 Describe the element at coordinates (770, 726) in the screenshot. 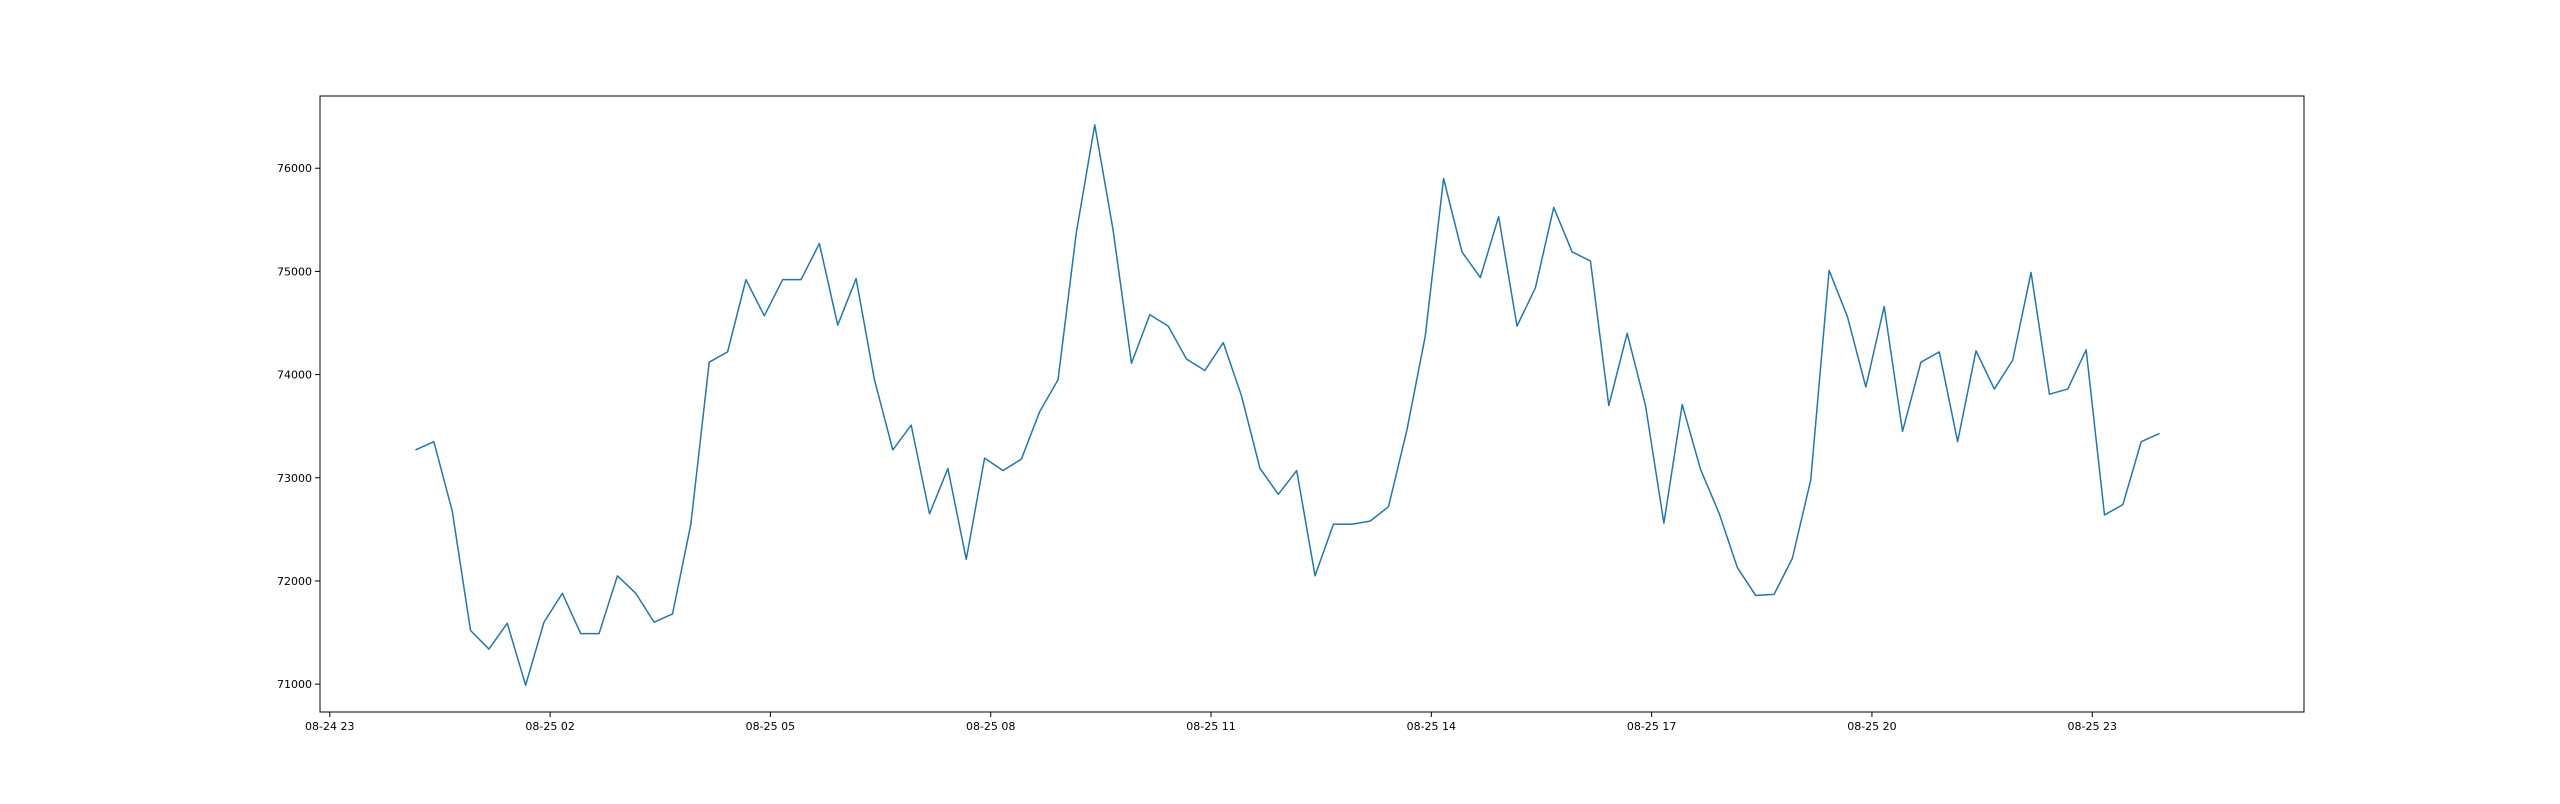

I see `x-tick-label: 08-25 05` at that location.